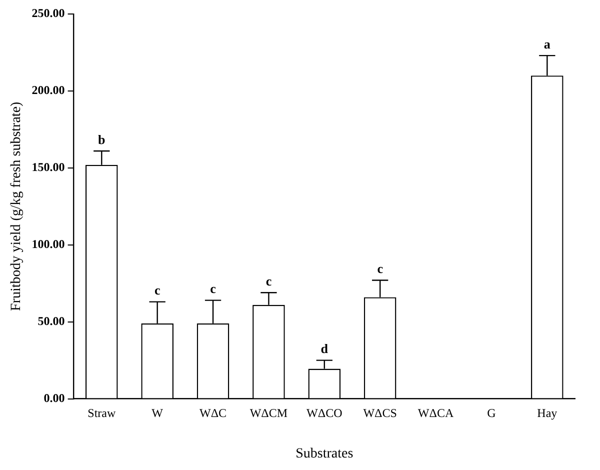 The image size is (600, 470). What do you see at coordinates (16, 206) in the screenshot?
I see `y-axis-title: Fruitbody yield (g/kg fresh substrate)` at bounding box center [16, 206].